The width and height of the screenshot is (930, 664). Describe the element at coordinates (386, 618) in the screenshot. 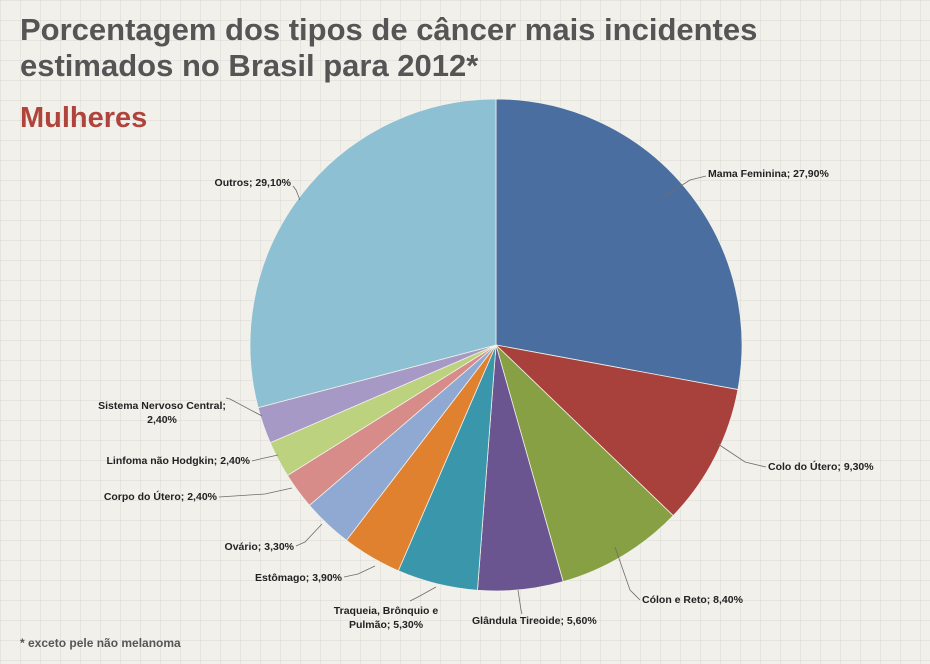

I see `slice-label-traqueia-bronquio-e-pulmao: Traqueia, Brônquio e Pulmão; 5,30%` at that location.